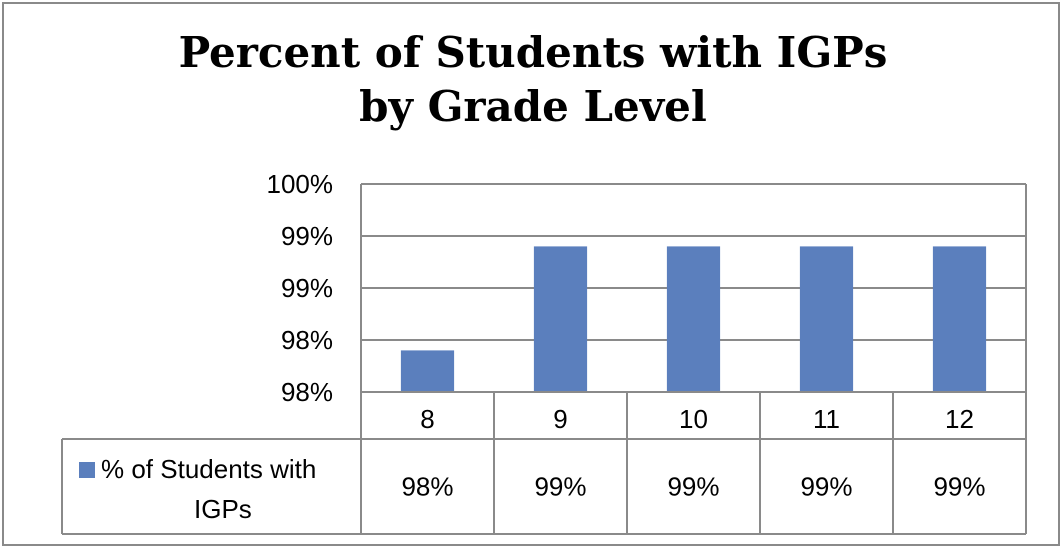 This screenshot has height=552, width=1064. What do you see at coordinates (826, 419) in the screenshot?
I see `x-category-label: 11` at bounding box center [826, 419].